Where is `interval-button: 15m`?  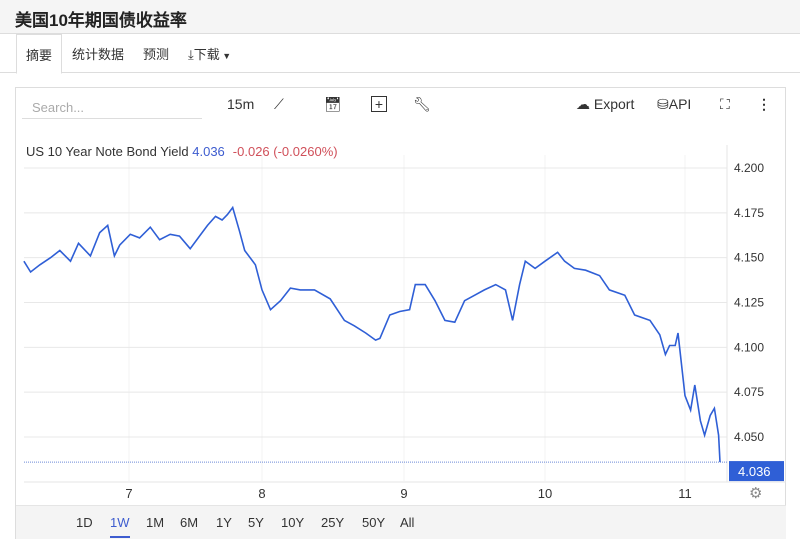
interval-button: 15m is located at coordinates (241, 104).